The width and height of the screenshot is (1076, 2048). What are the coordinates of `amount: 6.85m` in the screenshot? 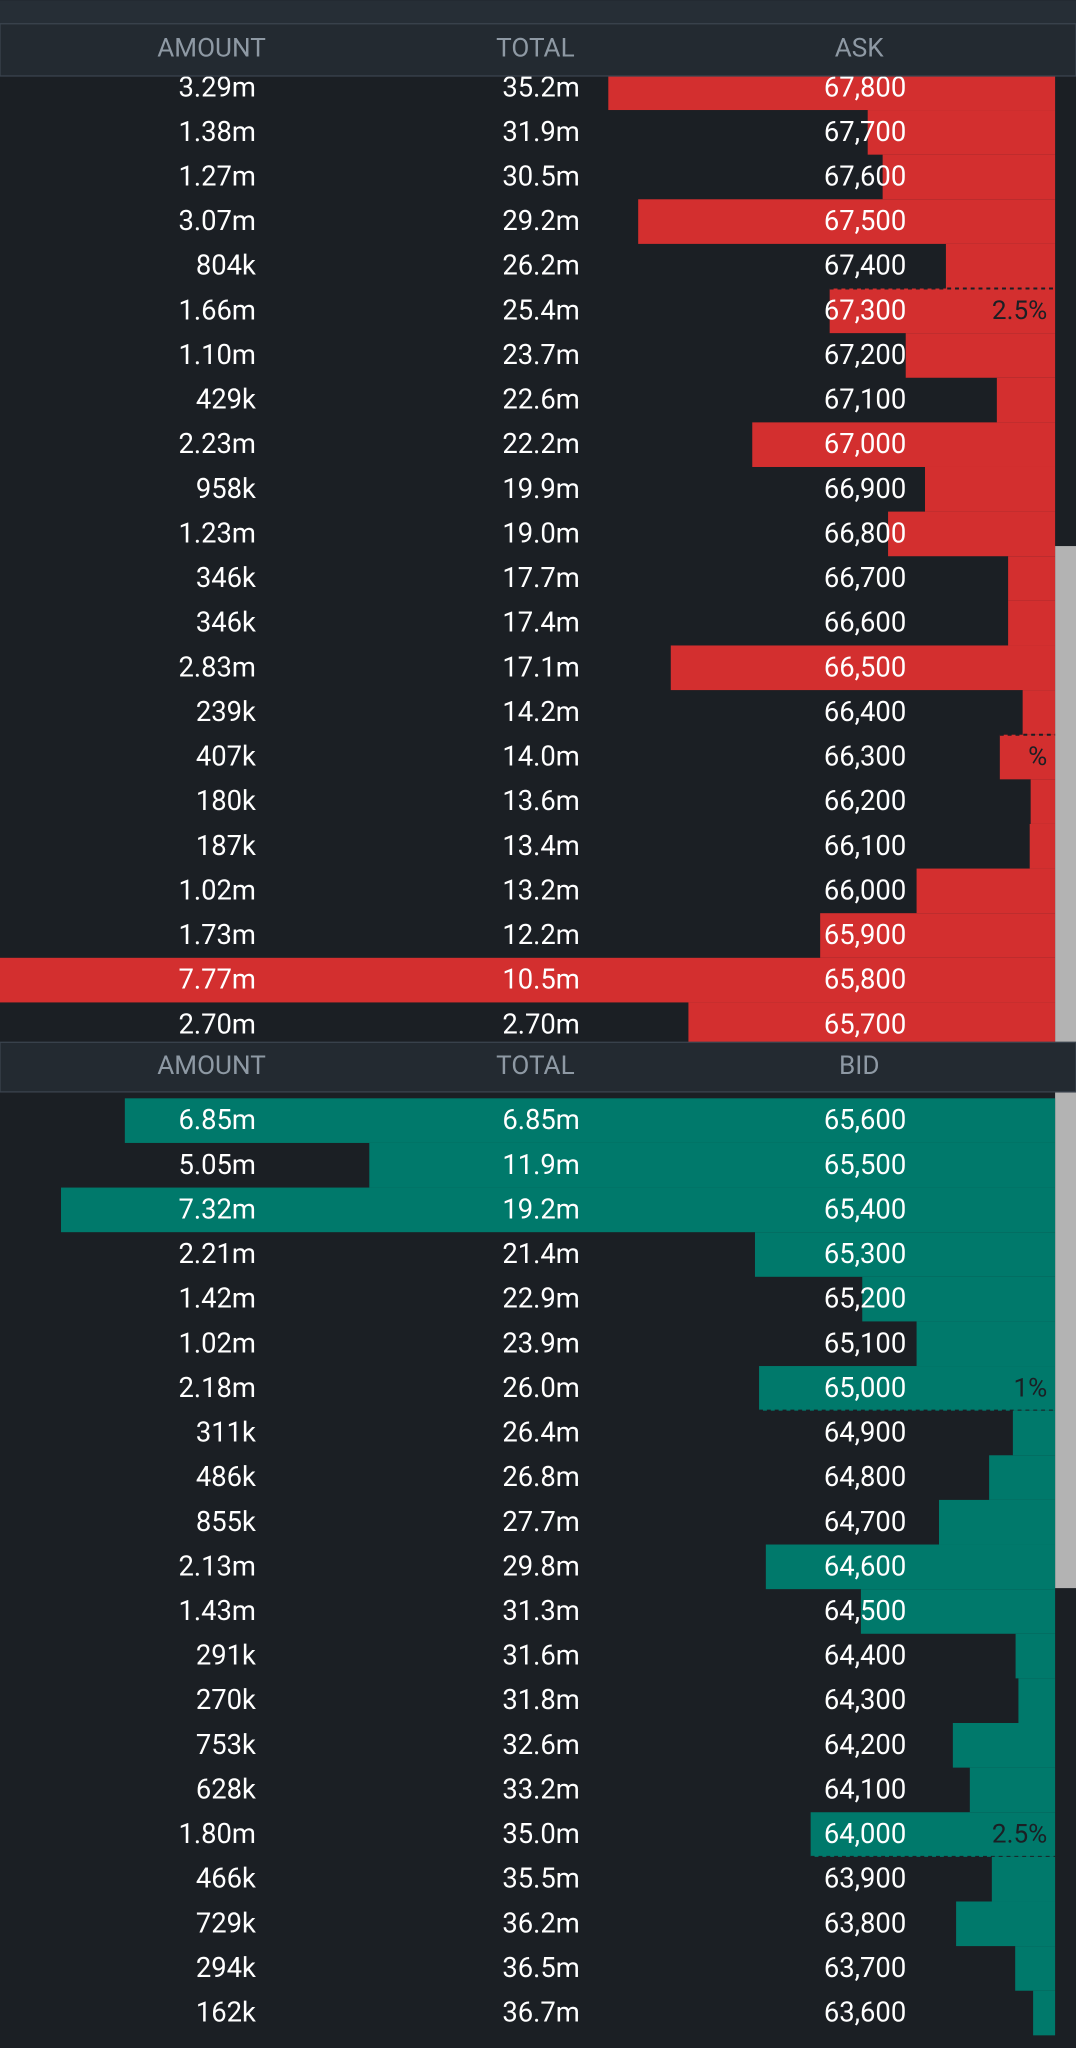 It's located at (216, 1120).